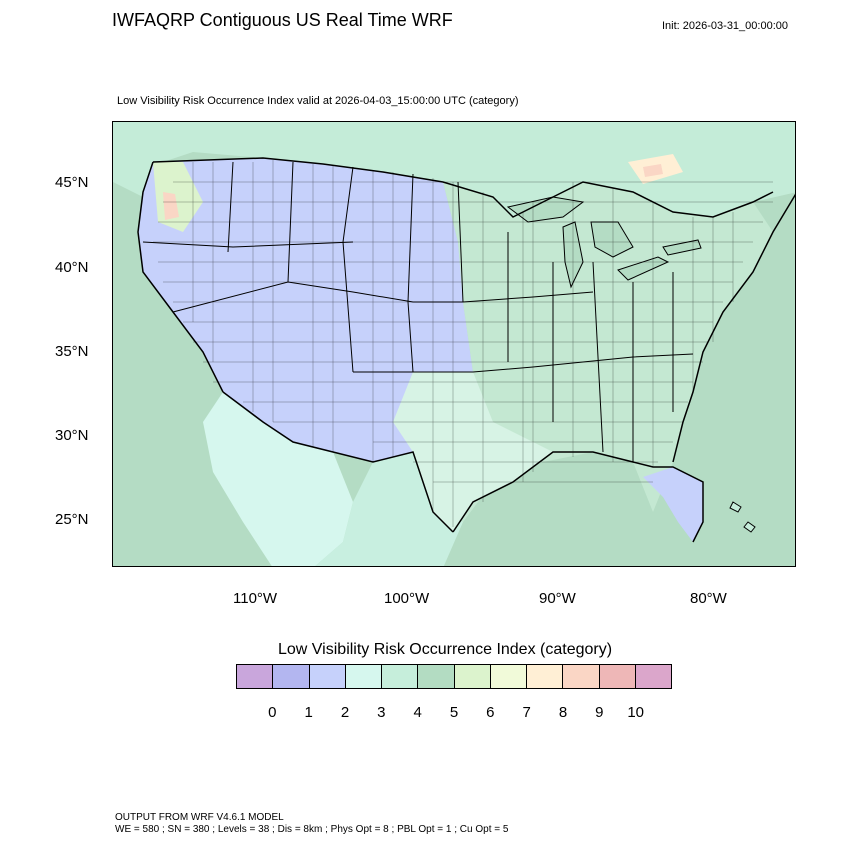 This screenshot has width=850, height=850. I want to click on legend-tick-label: 2, so click(345, 712).